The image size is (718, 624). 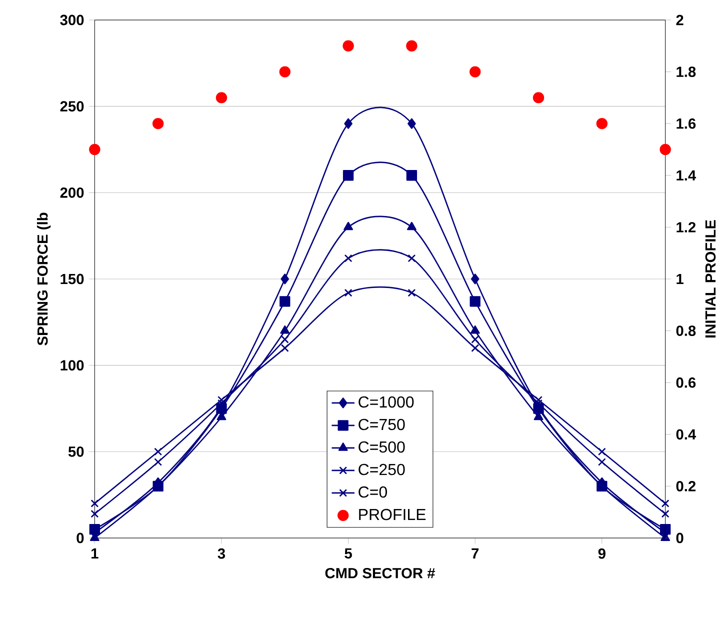 I want to click on y-tick-label: 0, so click(x=80, y=538).